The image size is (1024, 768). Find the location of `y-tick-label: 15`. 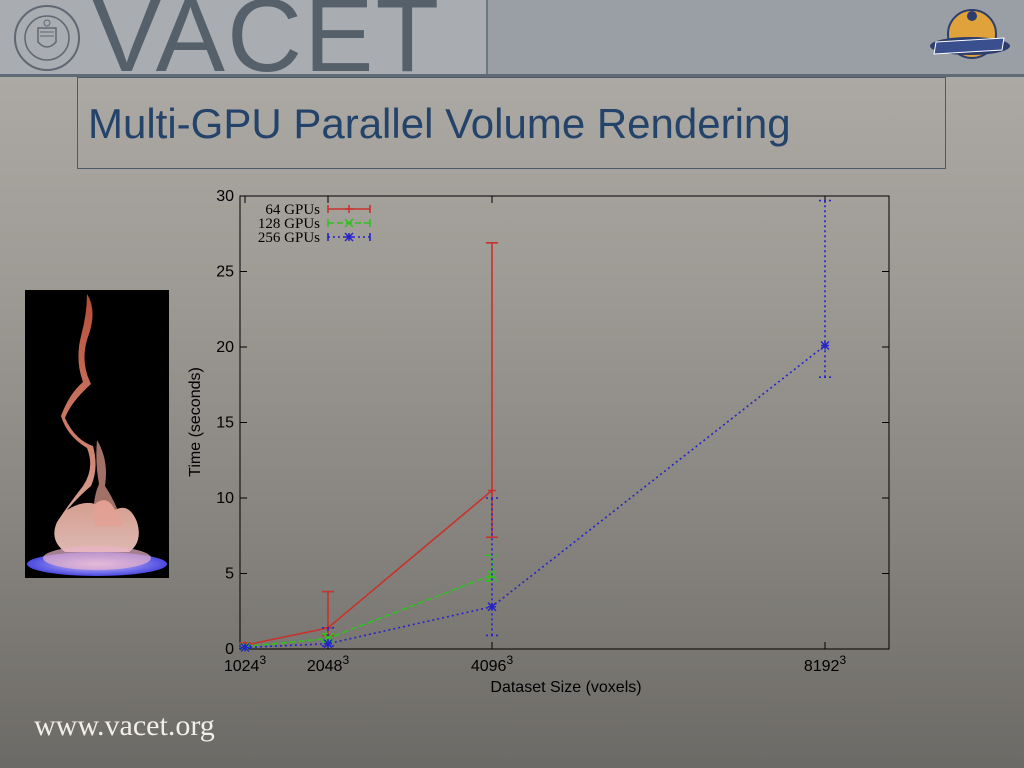

y-tick-label: 15 is located at coordinates (225, 423).